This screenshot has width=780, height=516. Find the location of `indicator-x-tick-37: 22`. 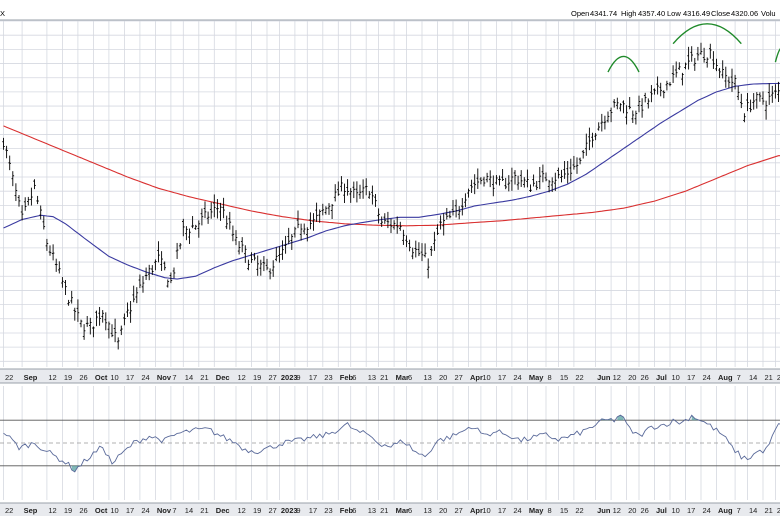

indicator-x-tick-37: 22 is located at coordinates (579, 510).